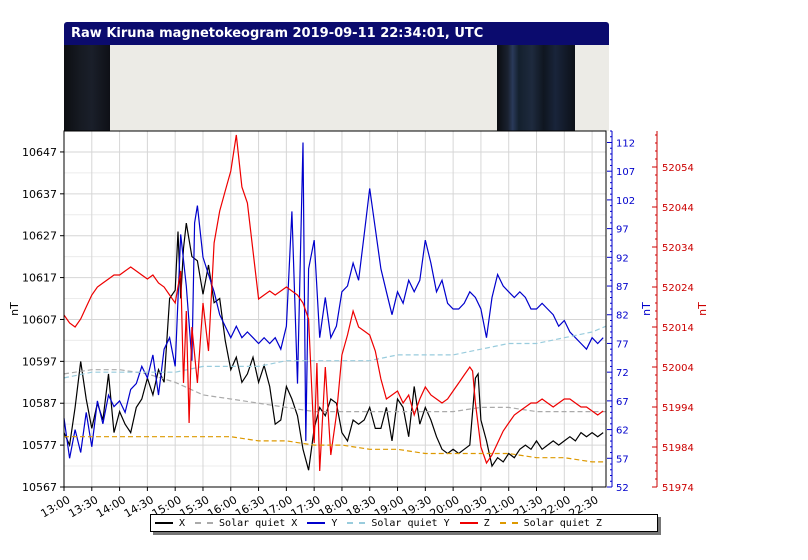  What do you see at coordinates (39, 403) in the screenshot?
I see `left-axis-tick-label: 10587` at bounding box center [39, 403].